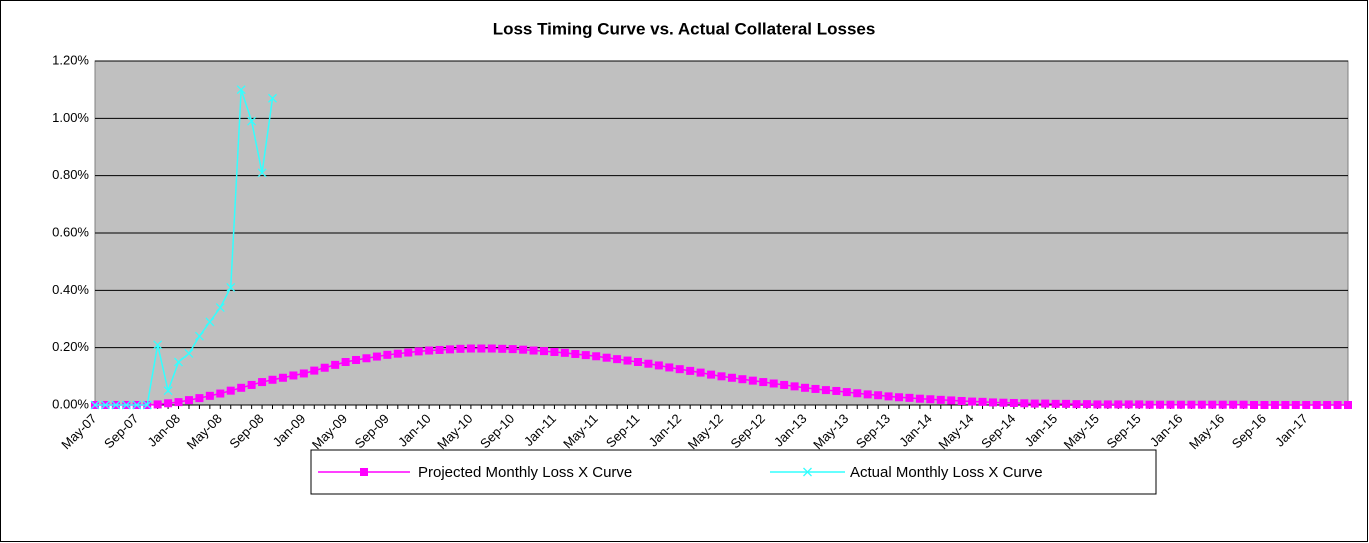 Image resolution: width=1369 pixels, height=543 pixels. Describe the element at coordinates (946, 472) in the screenshot. I see `legend-label: Actual Monthly Loss X Curve` at that location.